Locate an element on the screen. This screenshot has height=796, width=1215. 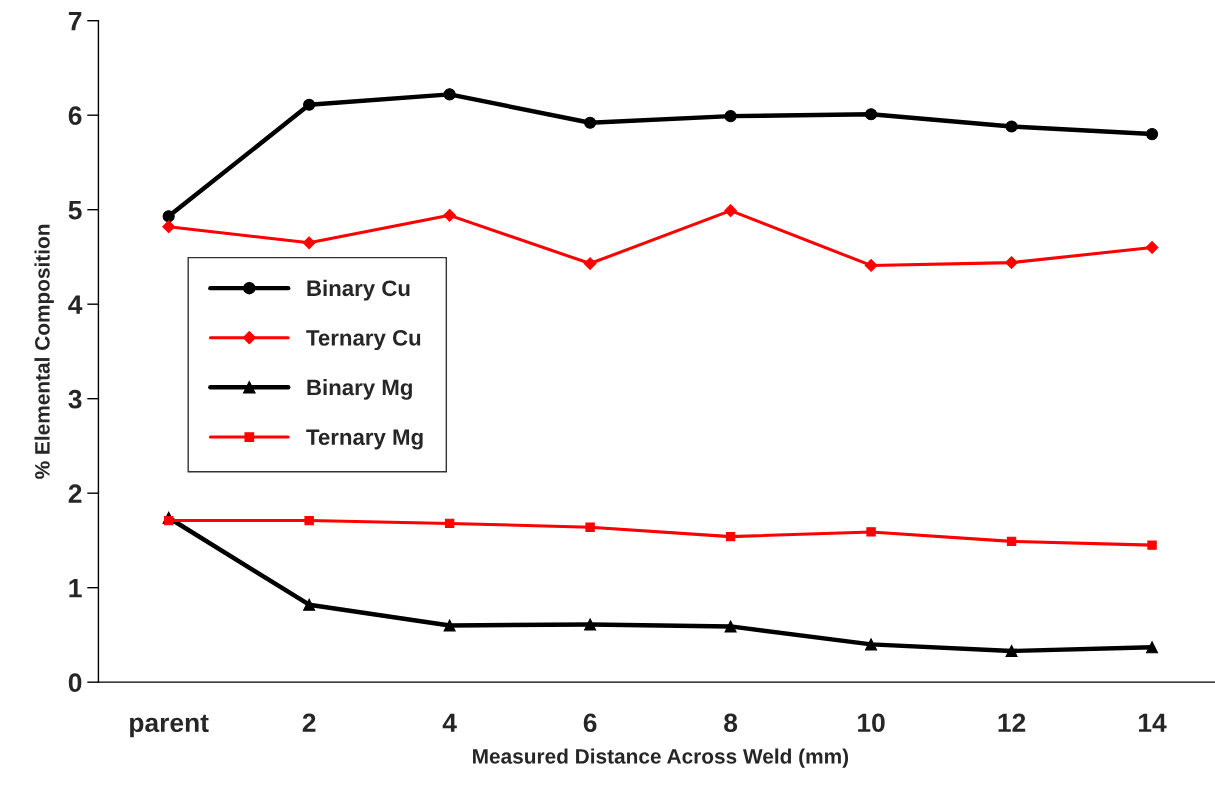
x-tick-label: 2 is located at coordinates (309, 722).